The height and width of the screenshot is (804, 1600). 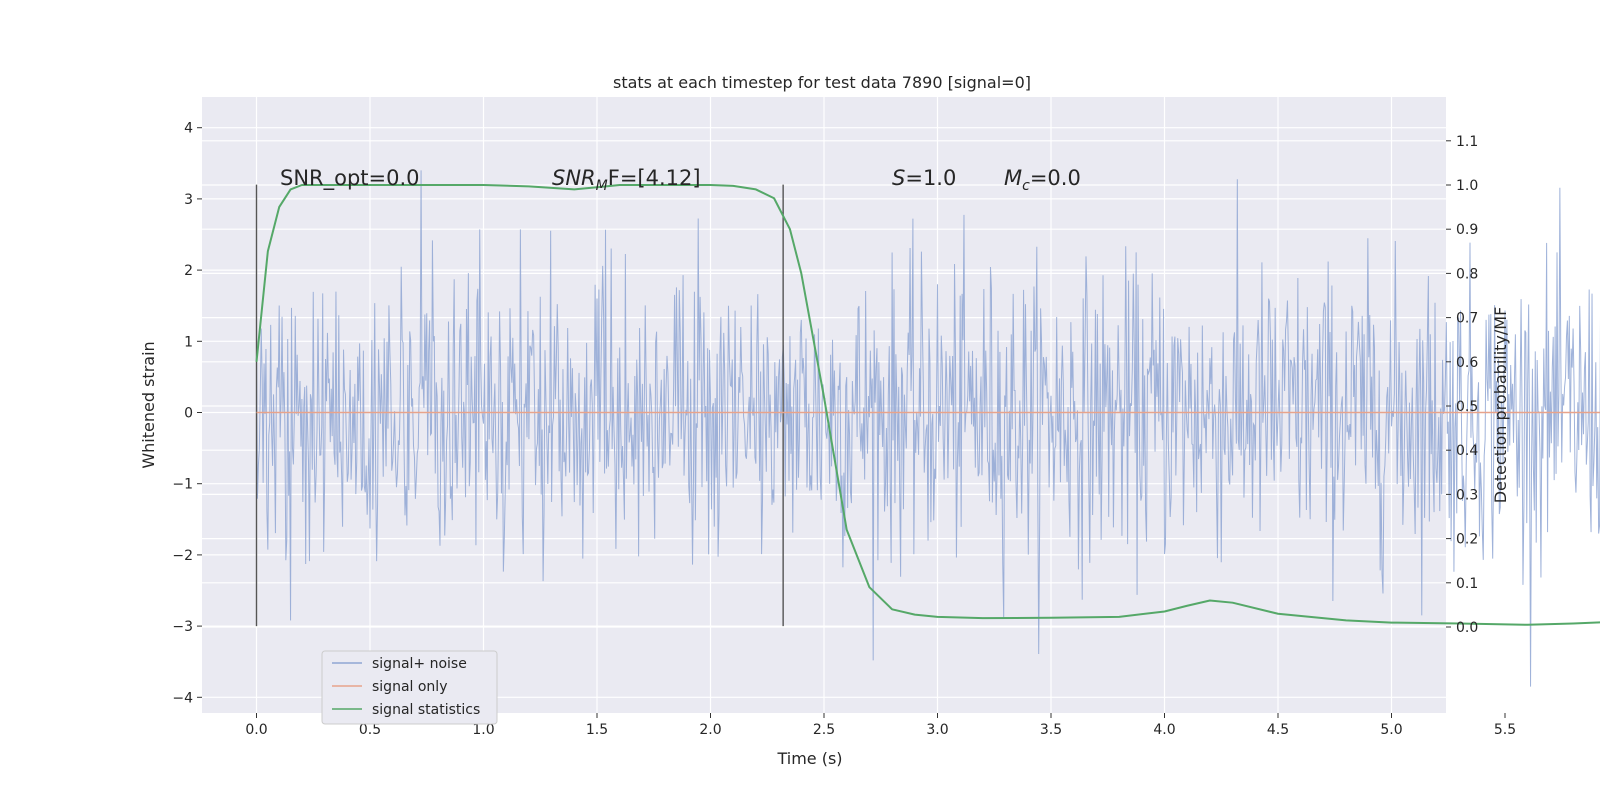 I want to click on y2-tick-label: 0.0, so click(x=1467, y=628).